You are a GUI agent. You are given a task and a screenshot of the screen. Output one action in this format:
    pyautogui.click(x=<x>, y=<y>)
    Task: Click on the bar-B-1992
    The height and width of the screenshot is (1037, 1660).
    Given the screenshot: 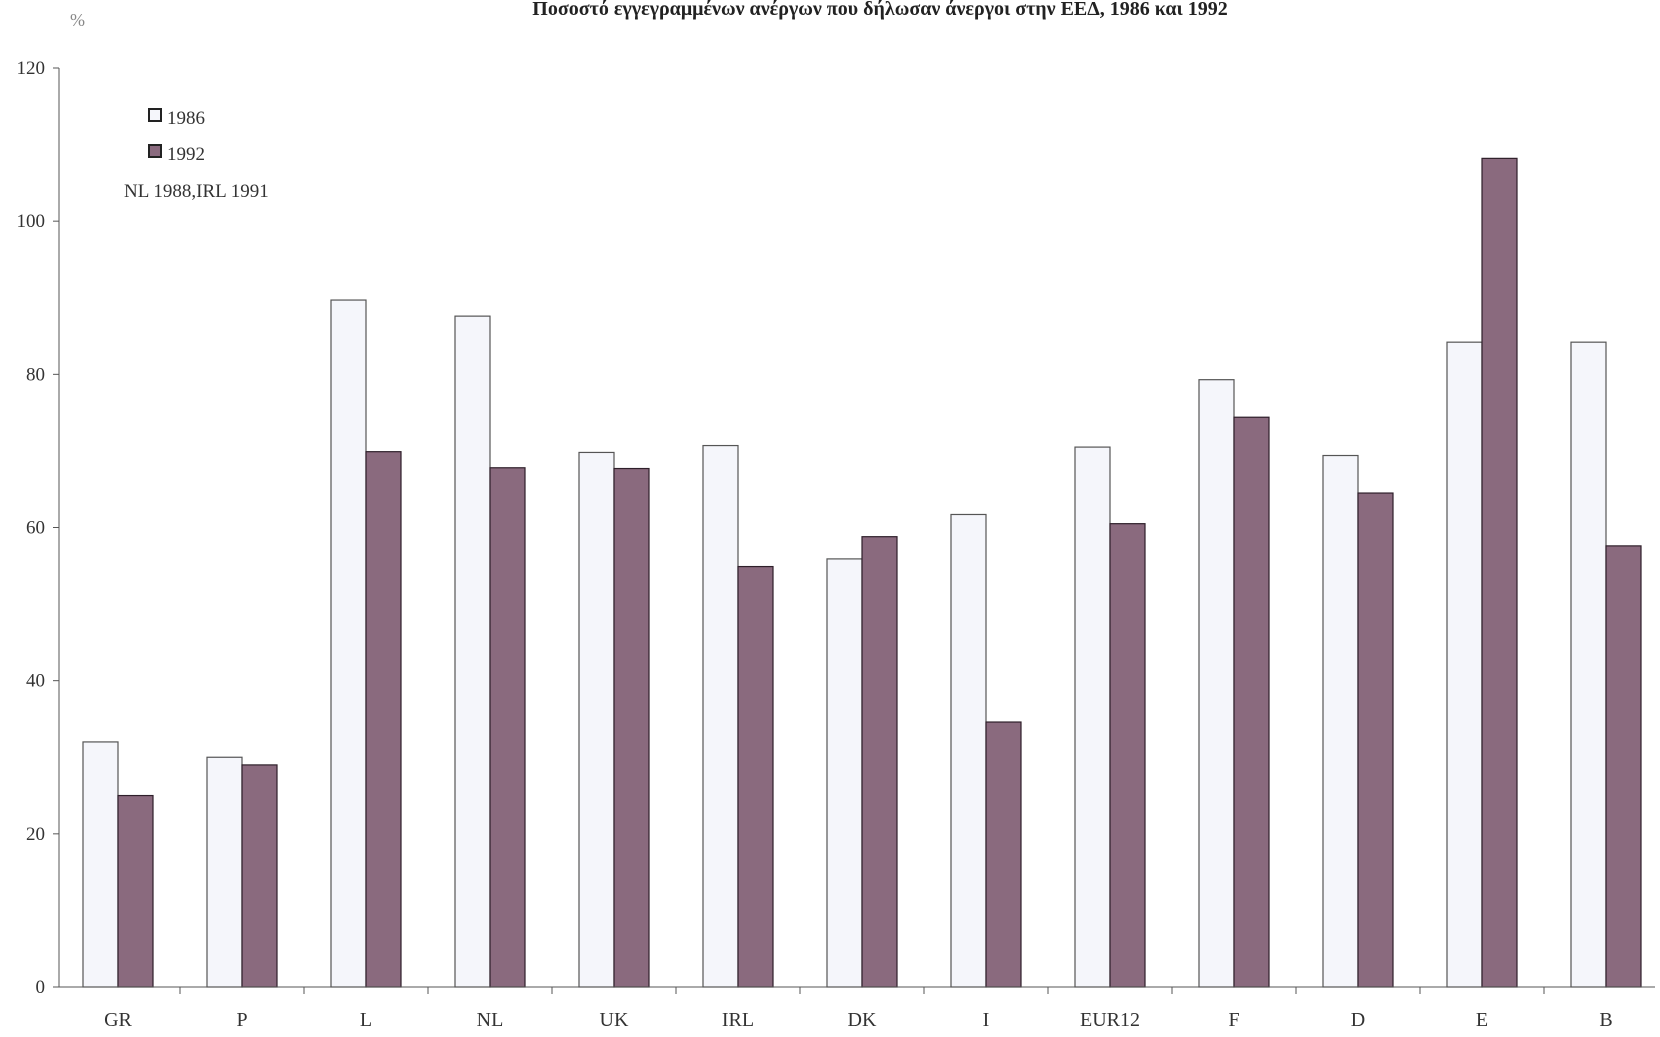 What is the action you would take?
    pyautogui.click(x=1623, y=766)
    